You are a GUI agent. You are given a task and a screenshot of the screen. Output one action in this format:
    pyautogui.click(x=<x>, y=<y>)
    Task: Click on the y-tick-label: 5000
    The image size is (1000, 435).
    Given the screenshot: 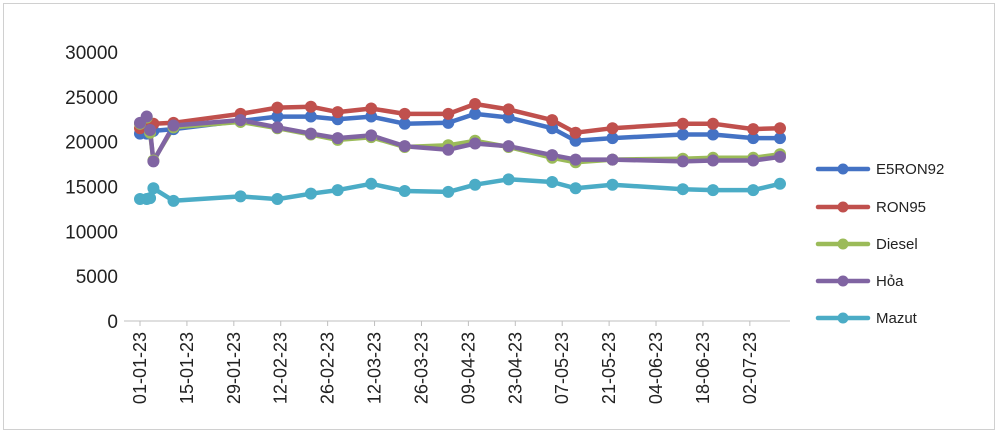 What is the action you would take?
    pyautogui.click(x=97, y=277)
    